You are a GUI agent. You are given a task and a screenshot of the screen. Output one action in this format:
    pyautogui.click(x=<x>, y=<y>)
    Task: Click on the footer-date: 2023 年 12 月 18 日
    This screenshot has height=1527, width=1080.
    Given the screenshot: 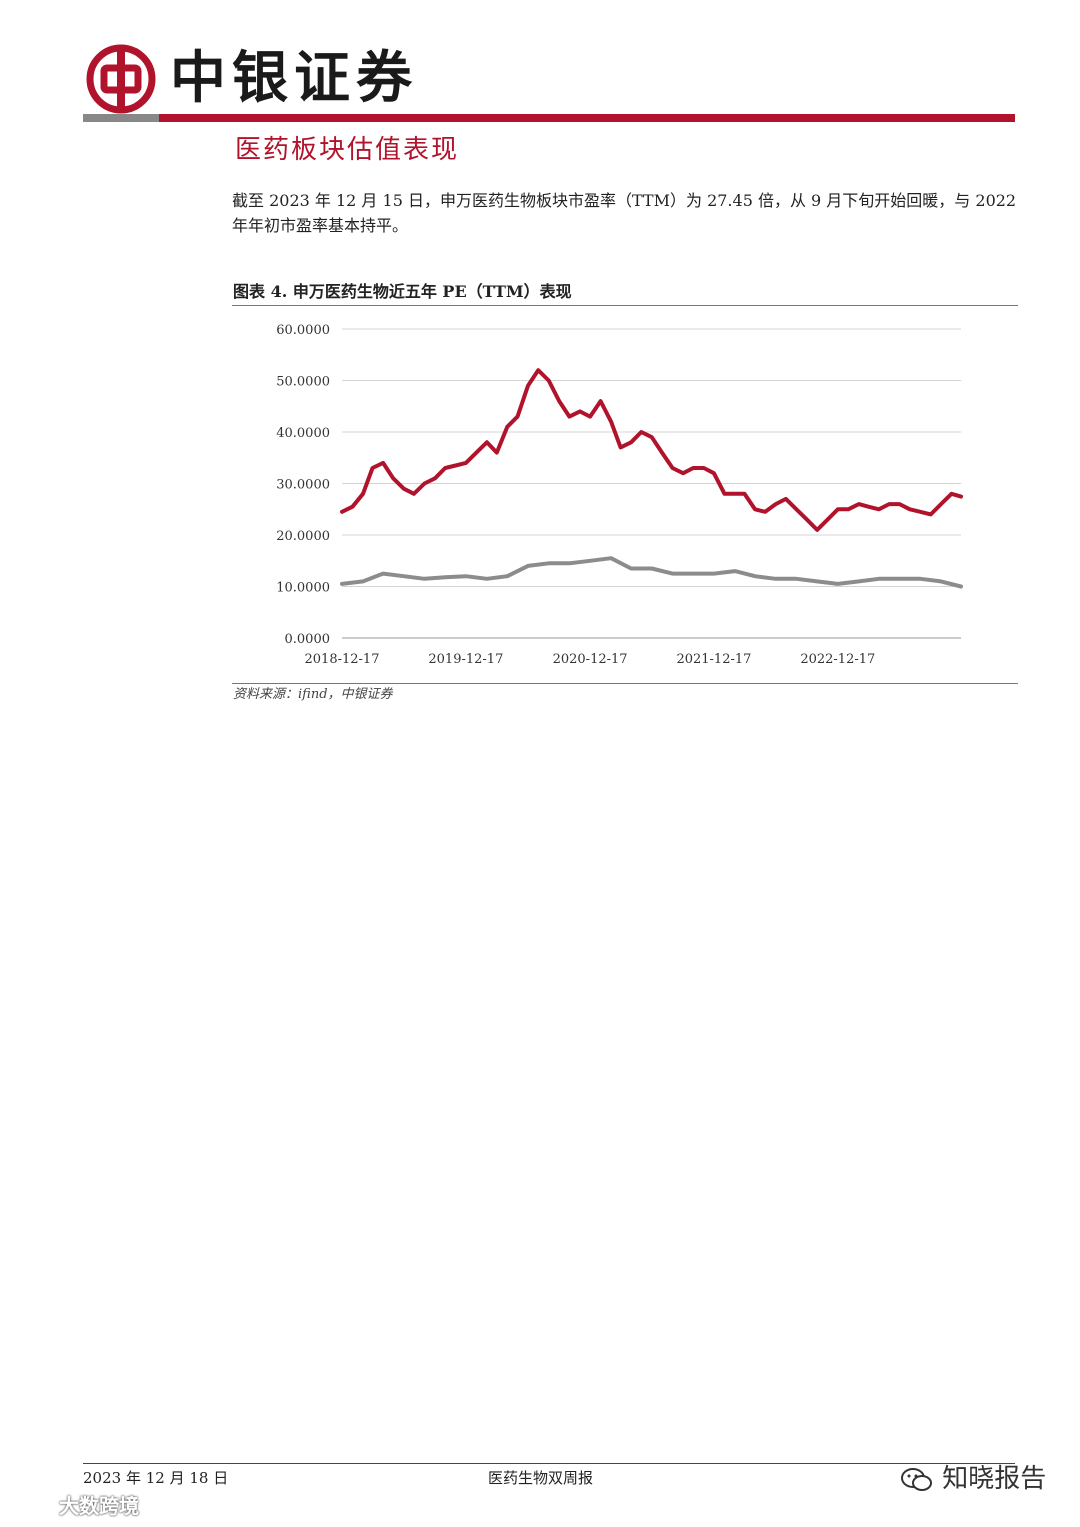 What is the action you would take?
    pyautogui.click(x=156, y=1478)
    